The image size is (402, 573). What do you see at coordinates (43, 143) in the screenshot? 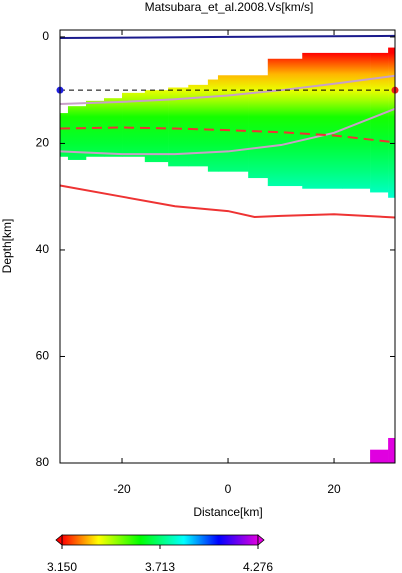
I see `y-tick-label: 20` at bounding box center [43, 143].